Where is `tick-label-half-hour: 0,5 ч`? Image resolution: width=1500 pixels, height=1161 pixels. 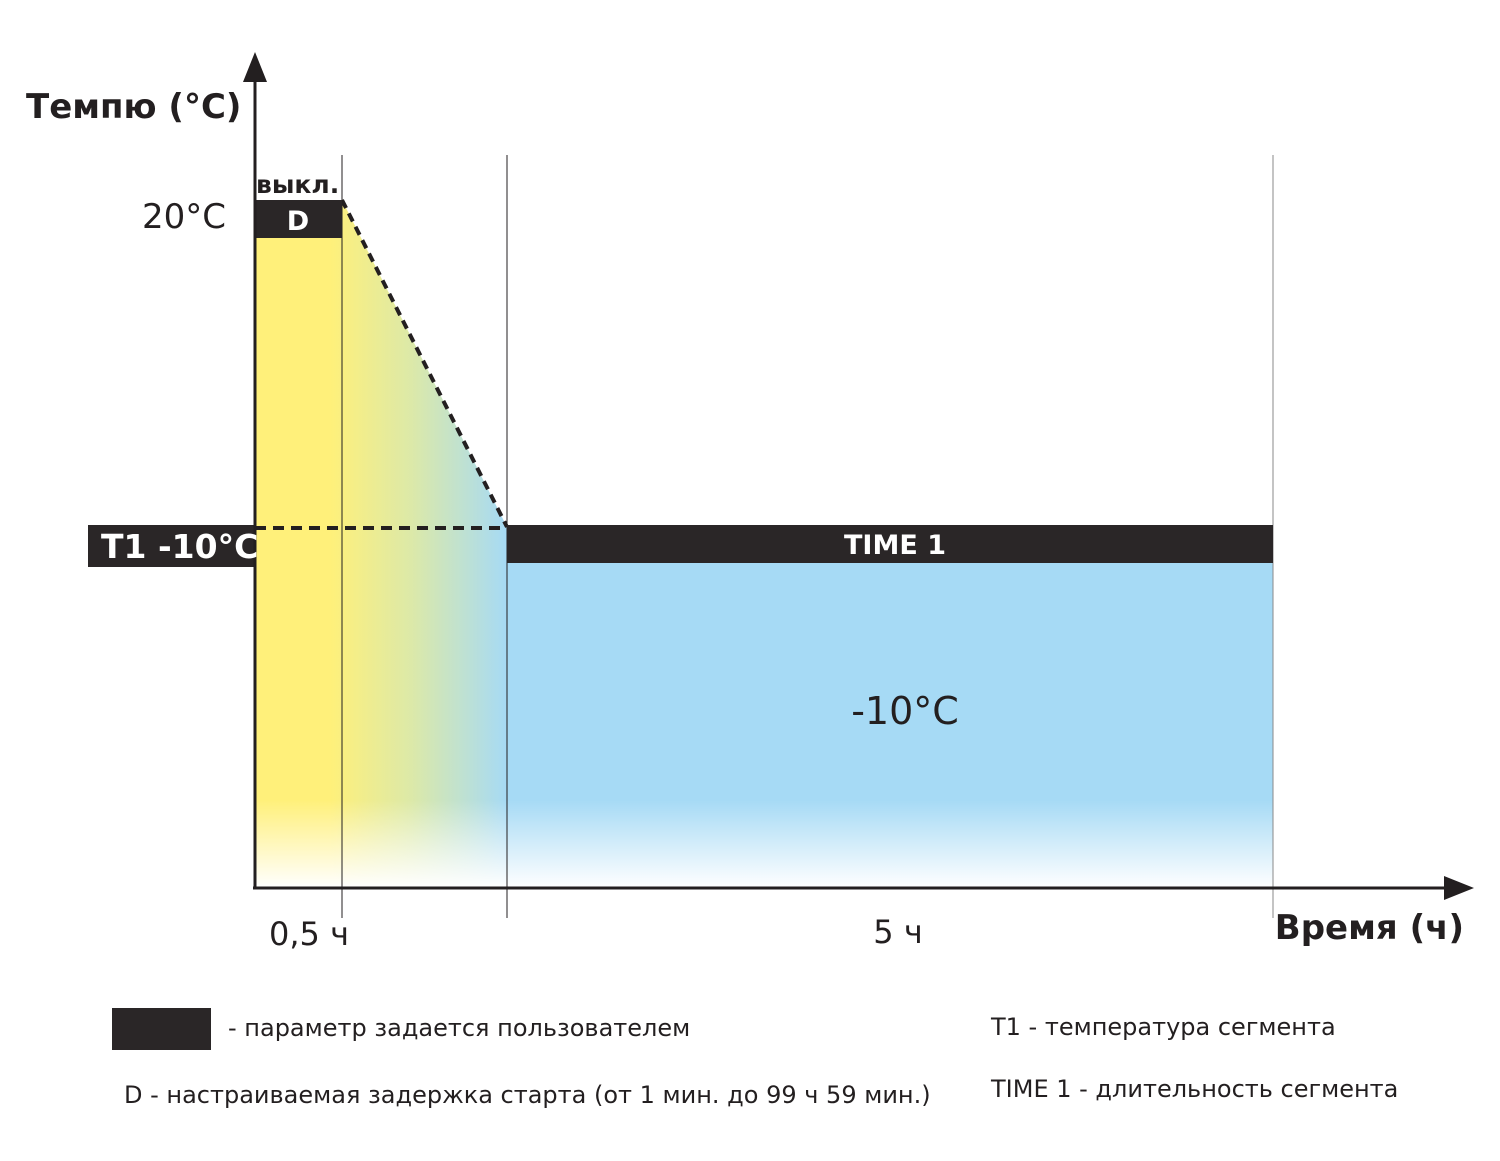 tick-label-half-hour: 0,5 ч is located at coordinates (309, 934).